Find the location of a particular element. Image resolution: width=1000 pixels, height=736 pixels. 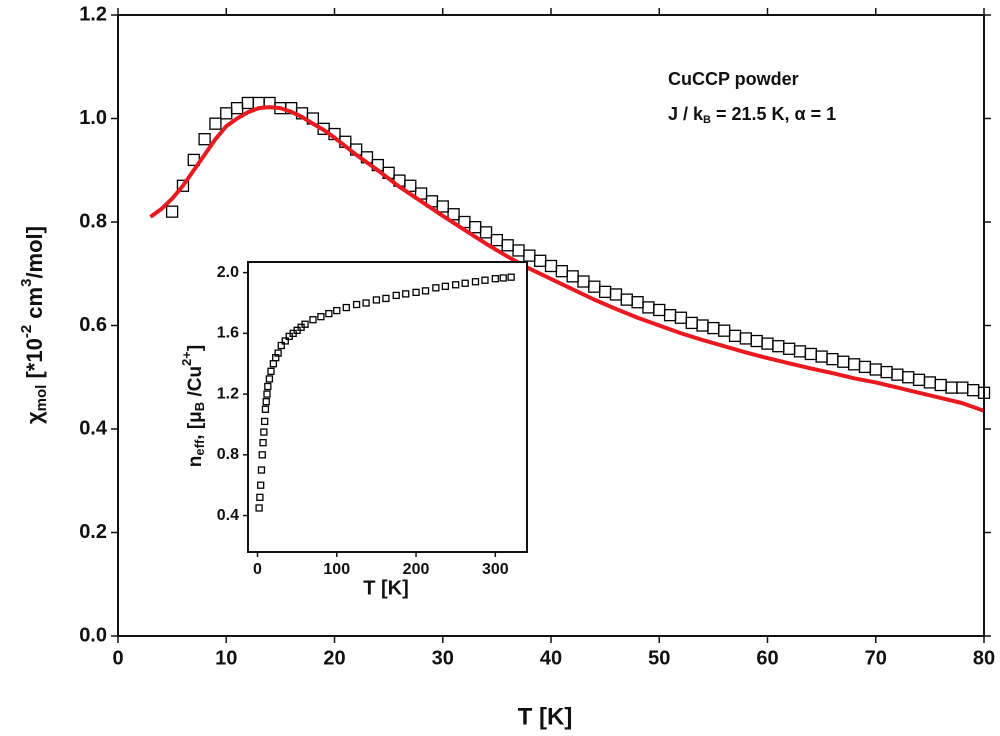

x-tick-label: 70 is located at coordinates (876, 658).